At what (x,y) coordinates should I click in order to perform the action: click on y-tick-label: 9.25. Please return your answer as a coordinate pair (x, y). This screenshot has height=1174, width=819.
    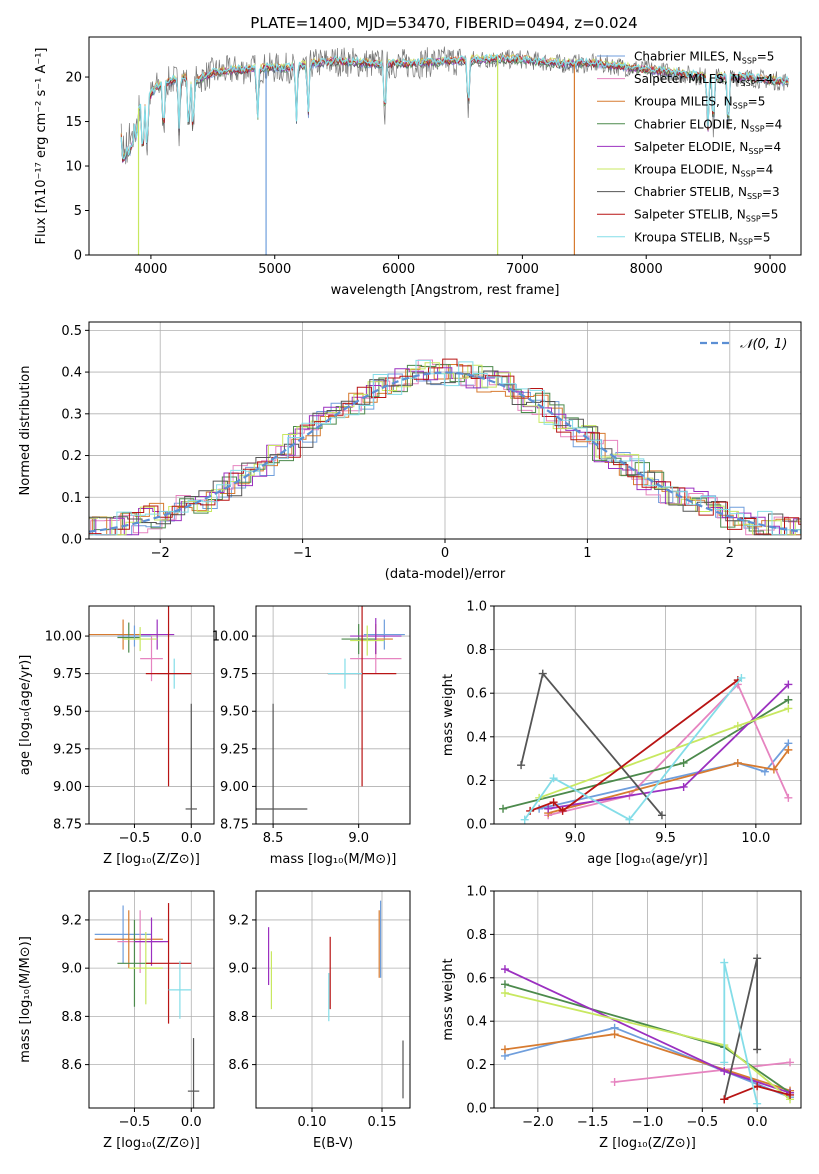
    Looking at the image, I should click on (234, 749).